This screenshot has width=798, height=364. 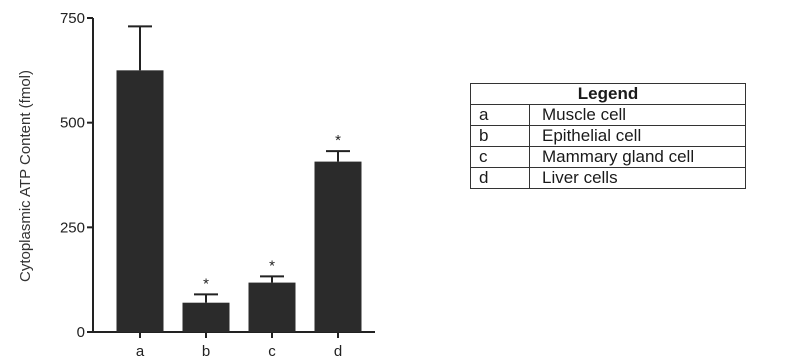 What do you see at coordinates (72, 123) in the screenshot?
I see `y-tick-label: 500` at bounding box center [72, 123].